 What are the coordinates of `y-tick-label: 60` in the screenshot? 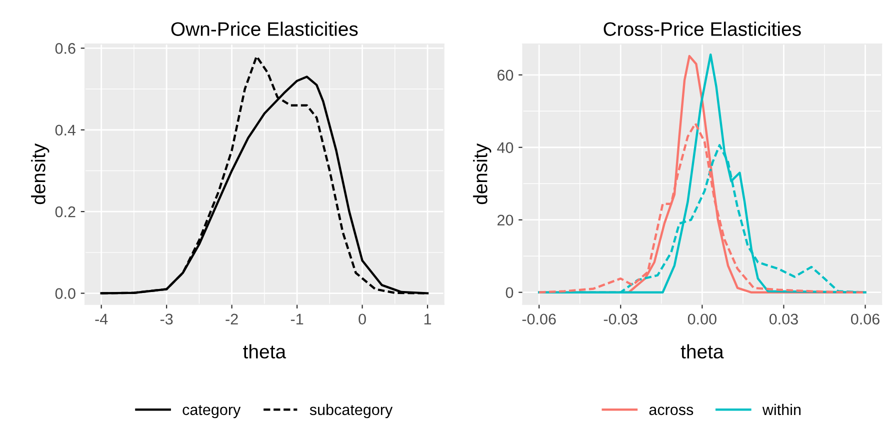 It's located at (506, 75).